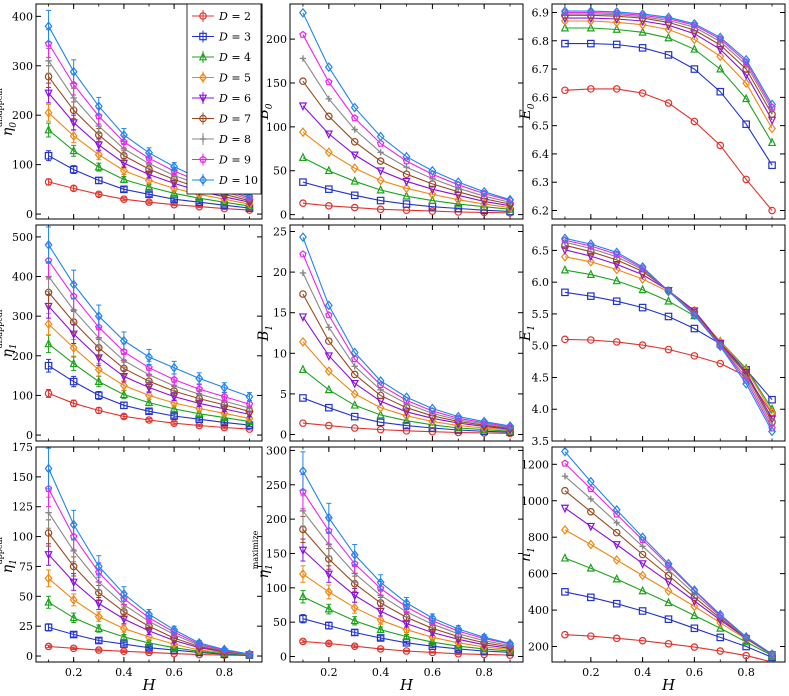 This screenshot has width=789, height=696. Describe the element at coordinates (22, 165) in the screenshot. I see `y-tick-label: 100` at that location.